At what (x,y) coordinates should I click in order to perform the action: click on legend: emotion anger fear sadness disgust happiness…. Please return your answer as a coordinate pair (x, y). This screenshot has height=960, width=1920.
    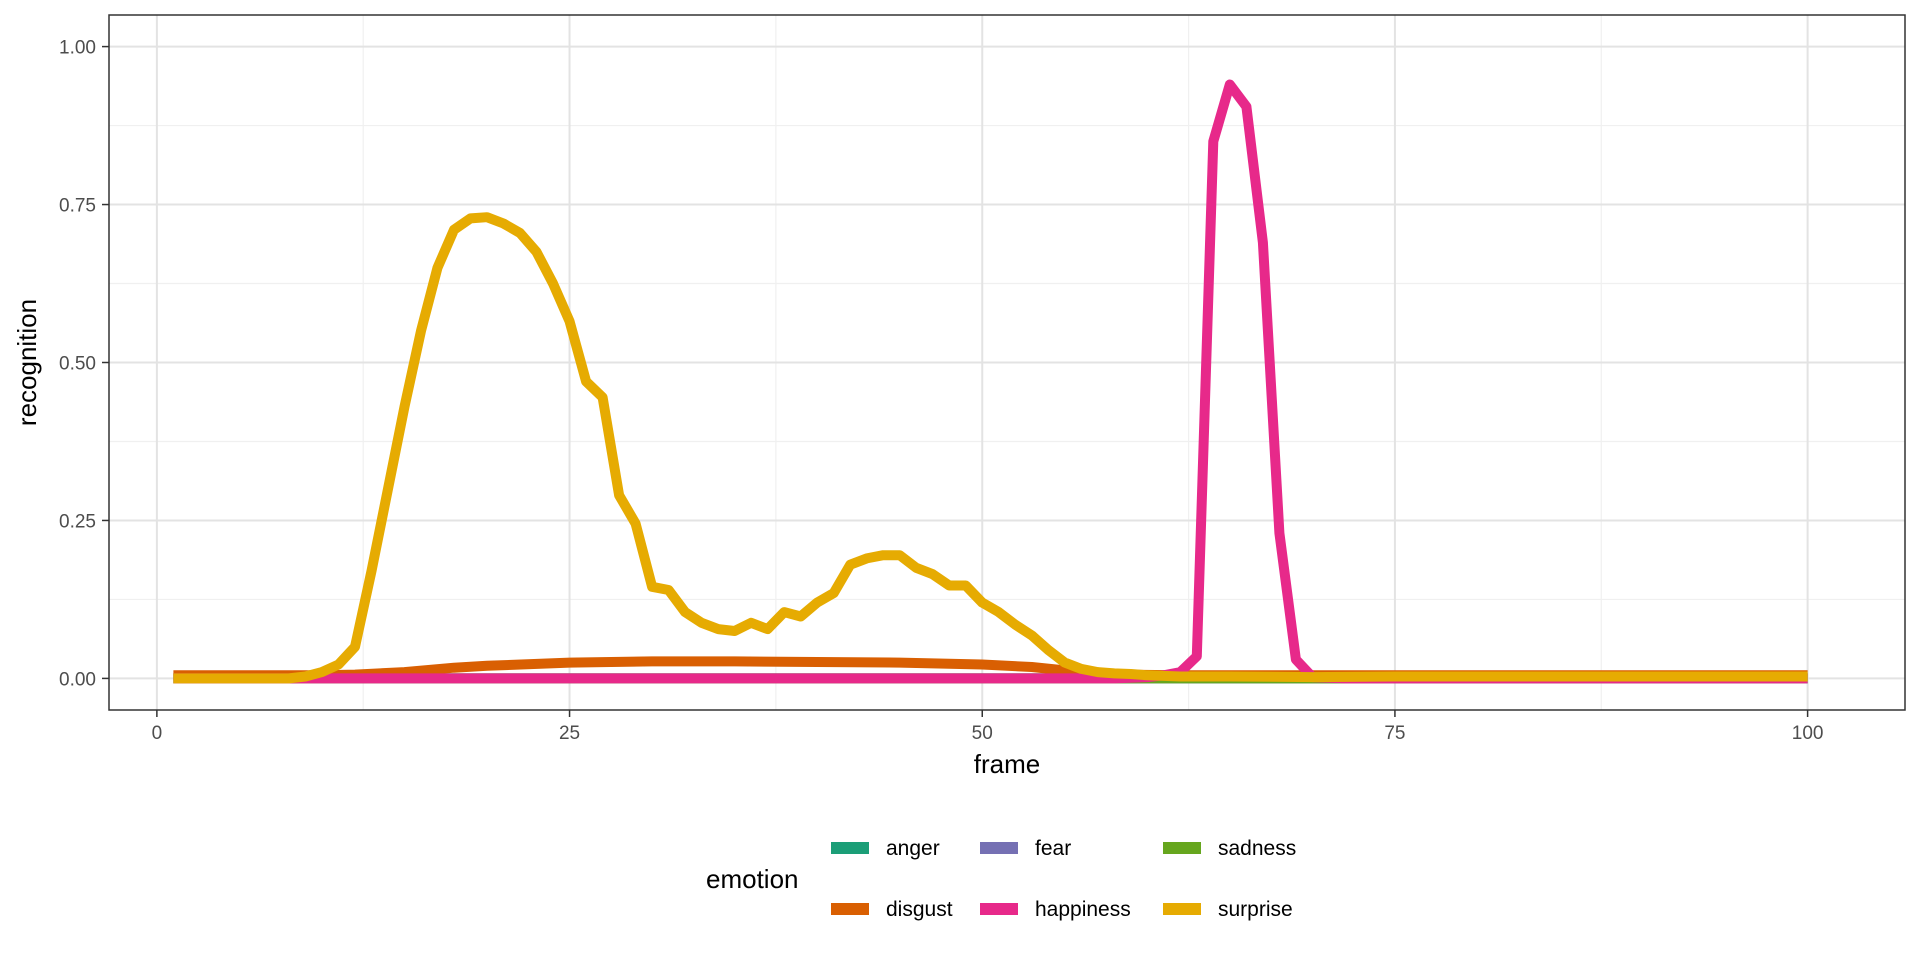
    Looking at the image, I should click on (1001, 879).